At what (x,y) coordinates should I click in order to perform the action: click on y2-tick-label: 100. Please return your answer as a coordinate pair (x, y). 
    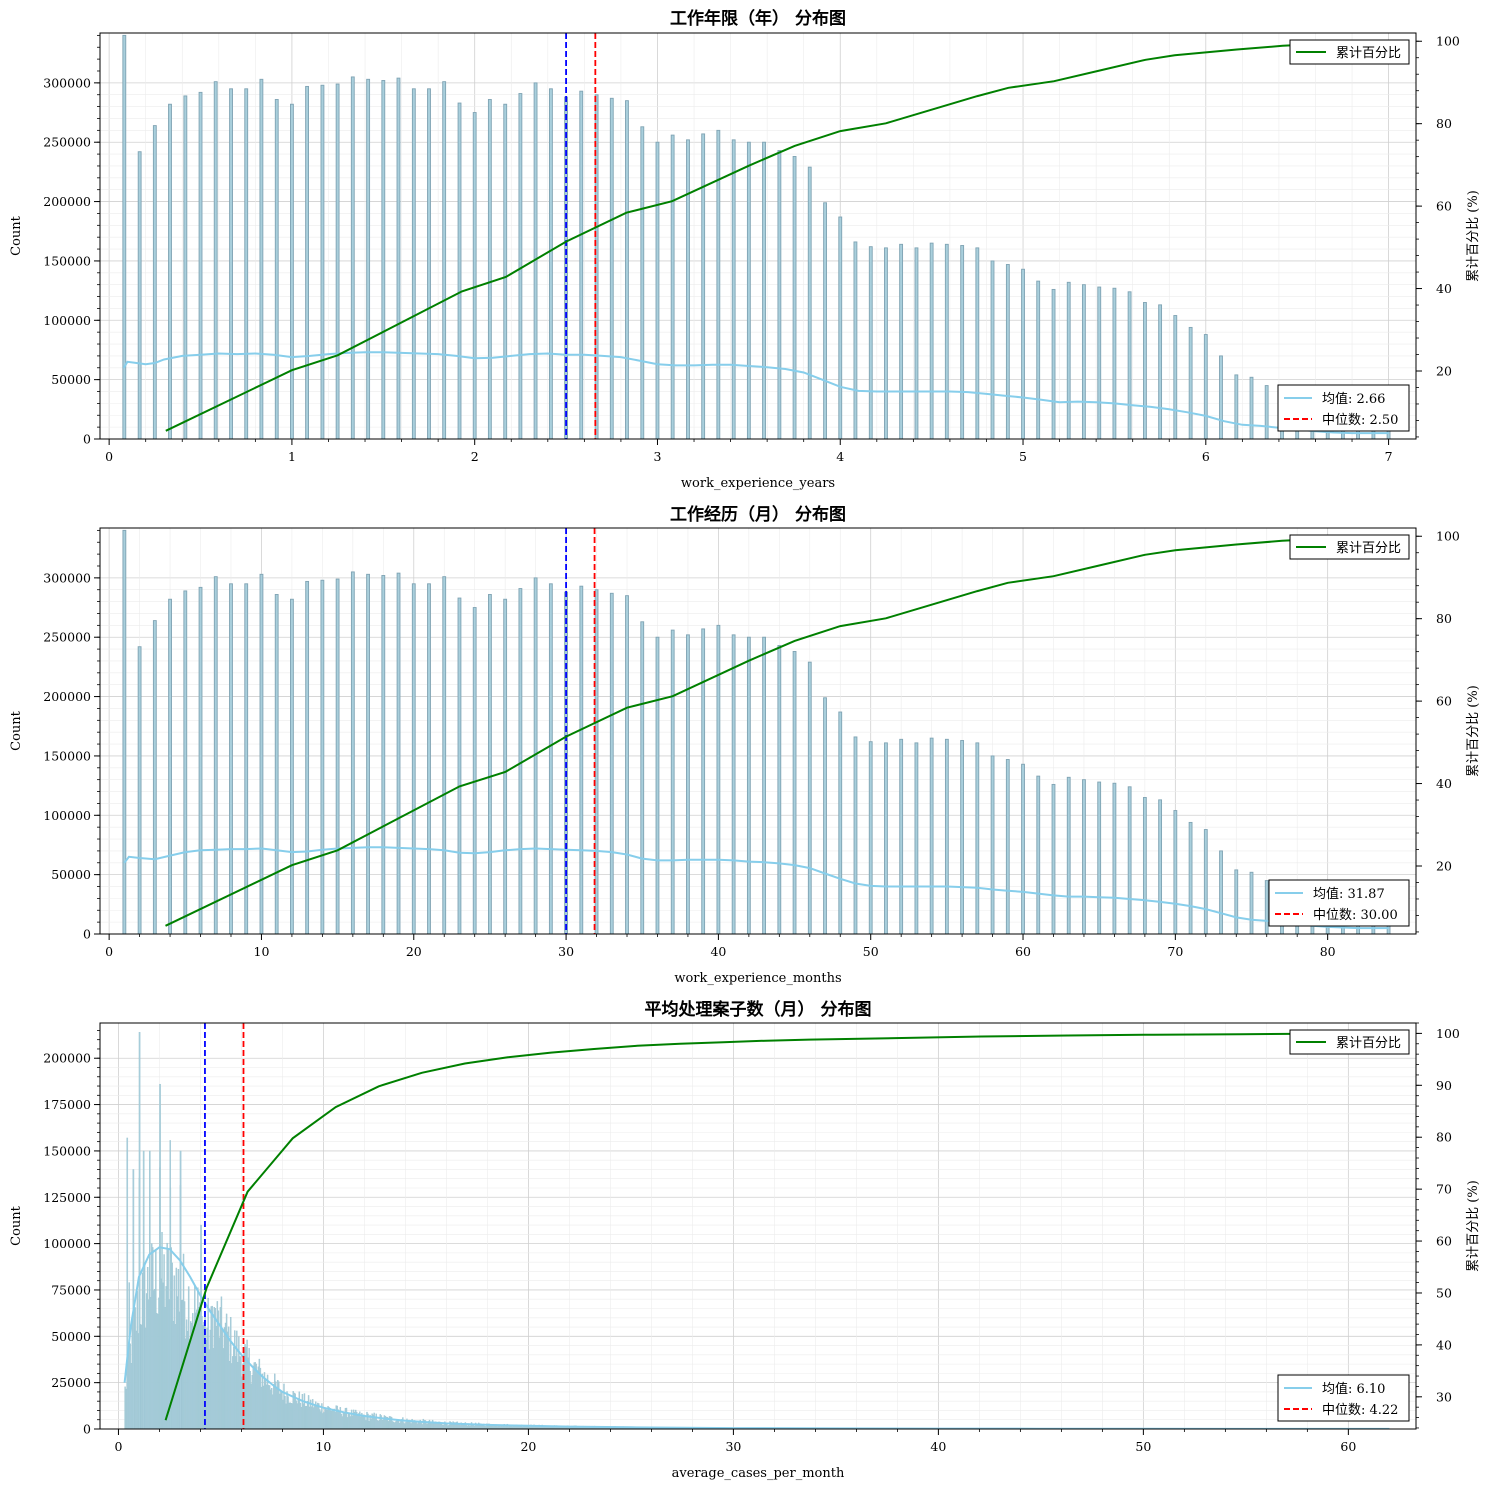
    Looking at the image, I should click on (1448, 536).